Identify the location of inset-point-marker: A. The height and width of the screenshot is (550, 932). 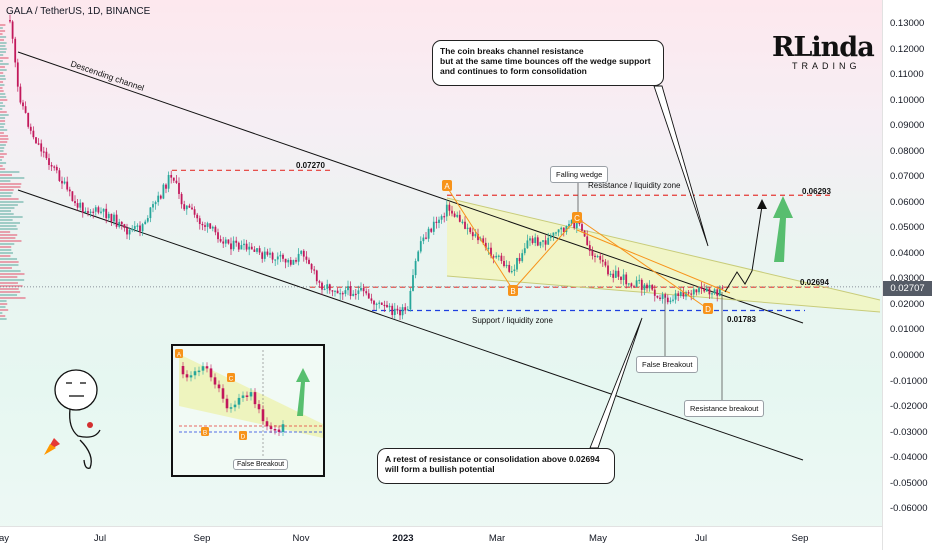
(179, 355).